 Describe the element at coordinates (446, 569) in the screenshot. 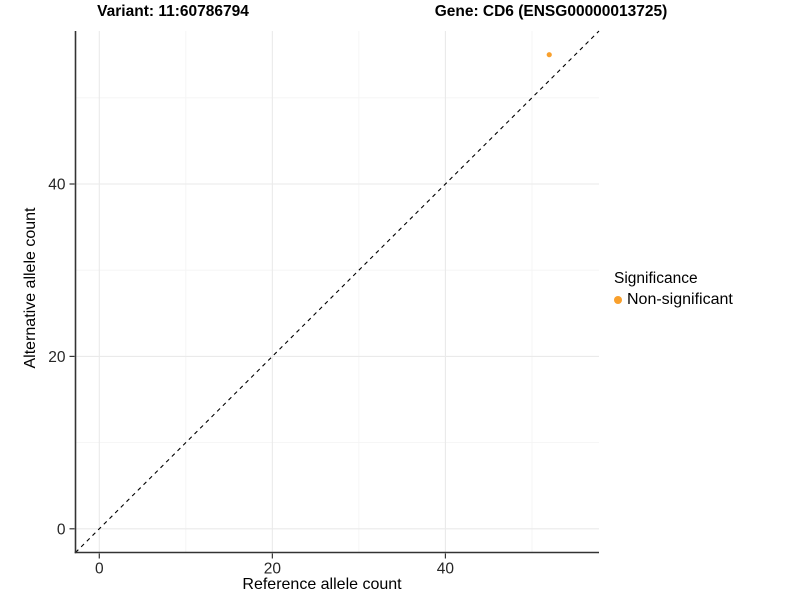

I see `x-tick-label: 40` at that location.